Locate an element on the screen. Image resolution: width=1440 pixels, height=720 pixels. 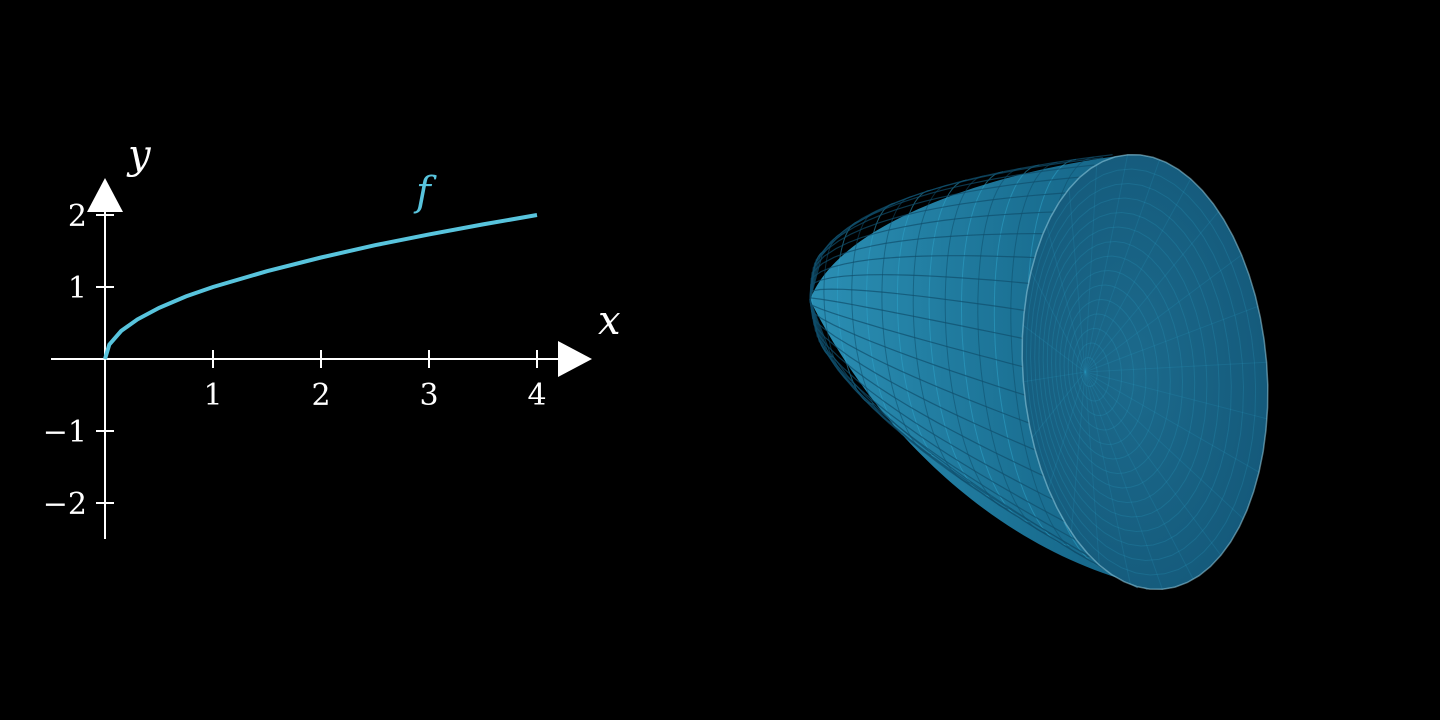
y-axis is located at coordinates (105, 358).